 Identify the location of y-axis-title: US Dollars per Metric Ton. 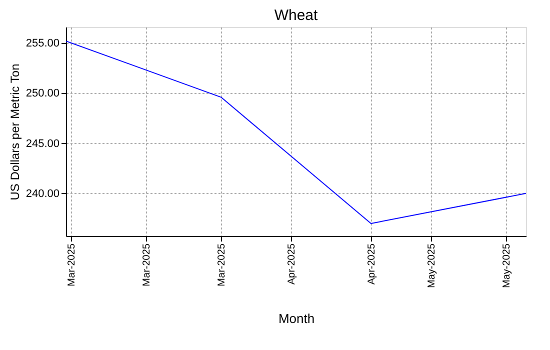
(15, 132).